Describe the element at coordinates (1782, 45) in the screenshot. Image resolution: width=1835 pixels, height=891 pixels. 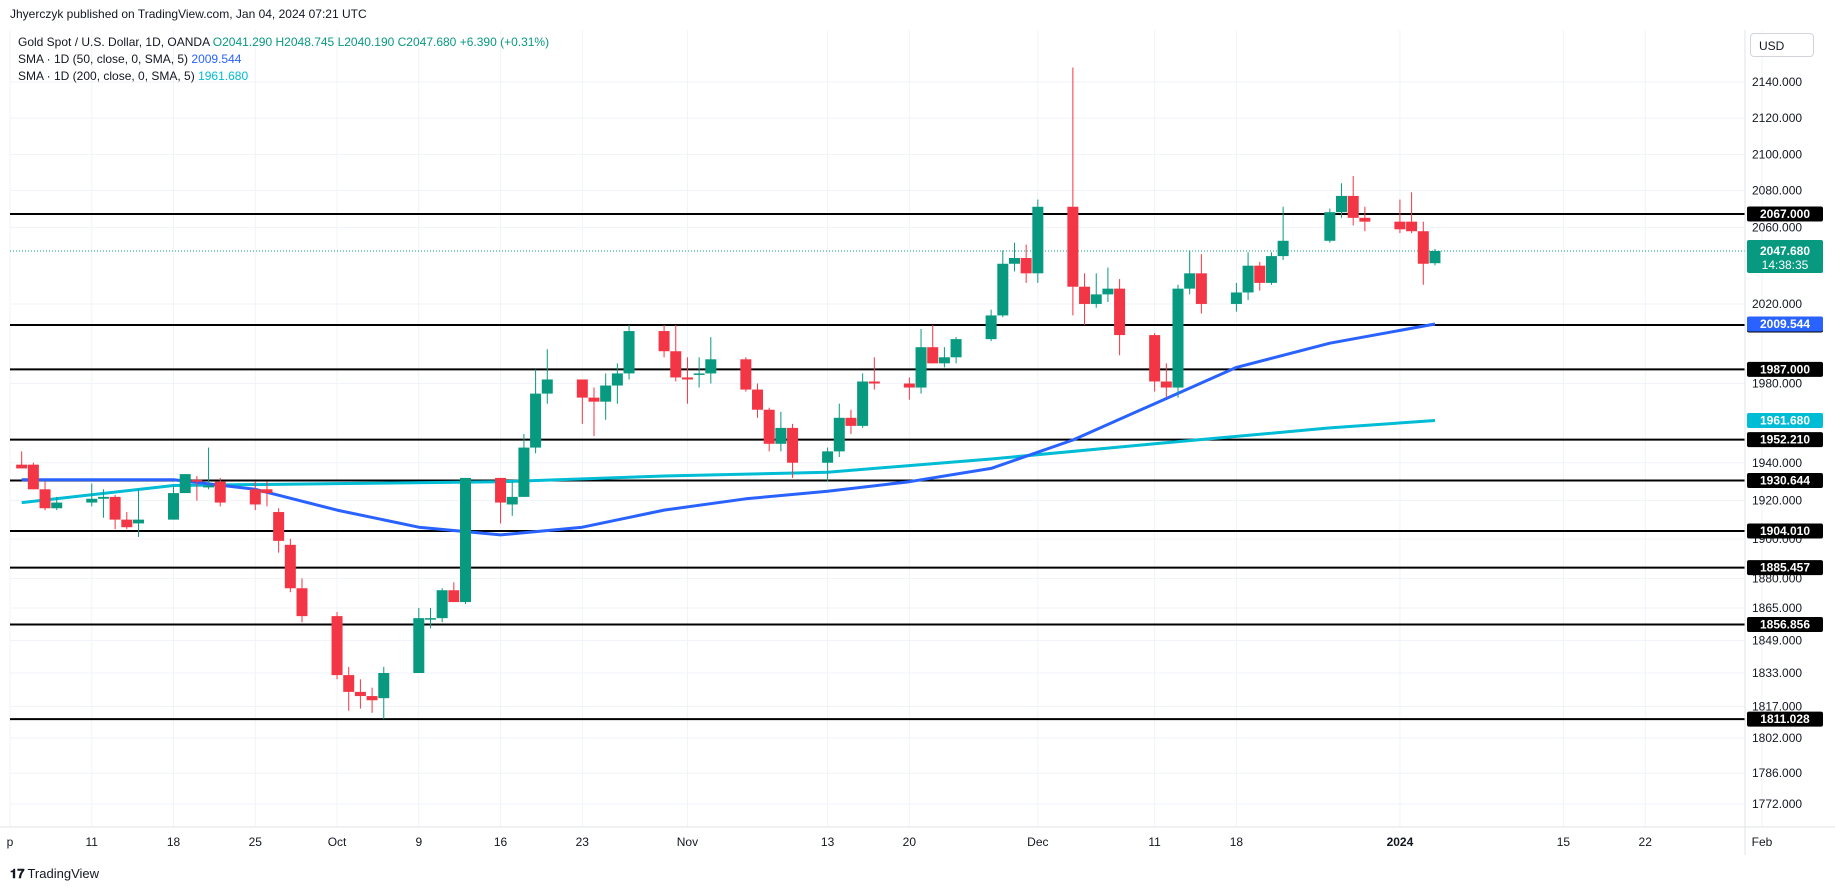
I see `currency-selector: USD` at that location.